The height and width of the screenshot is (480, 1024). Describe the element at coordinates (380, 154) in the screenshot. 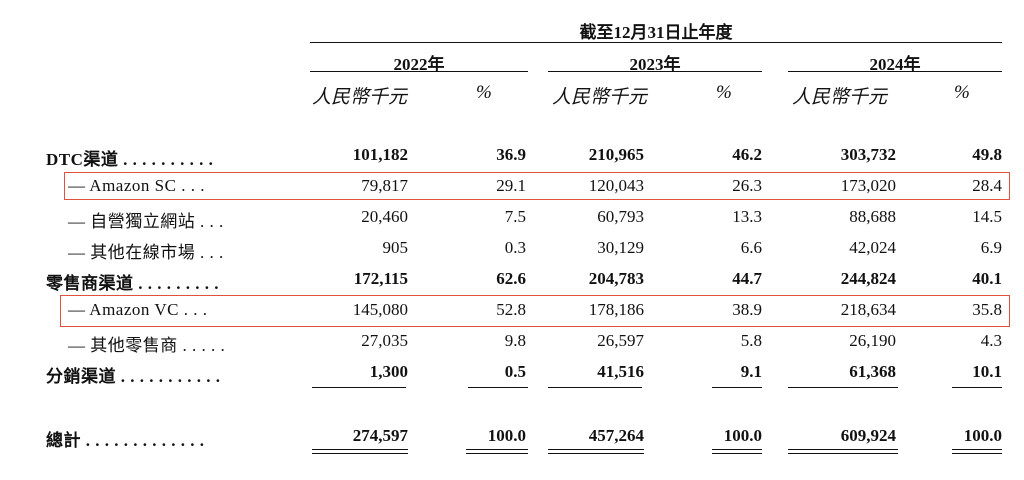

I see `cell-2022-amount: 101,182` at that location.